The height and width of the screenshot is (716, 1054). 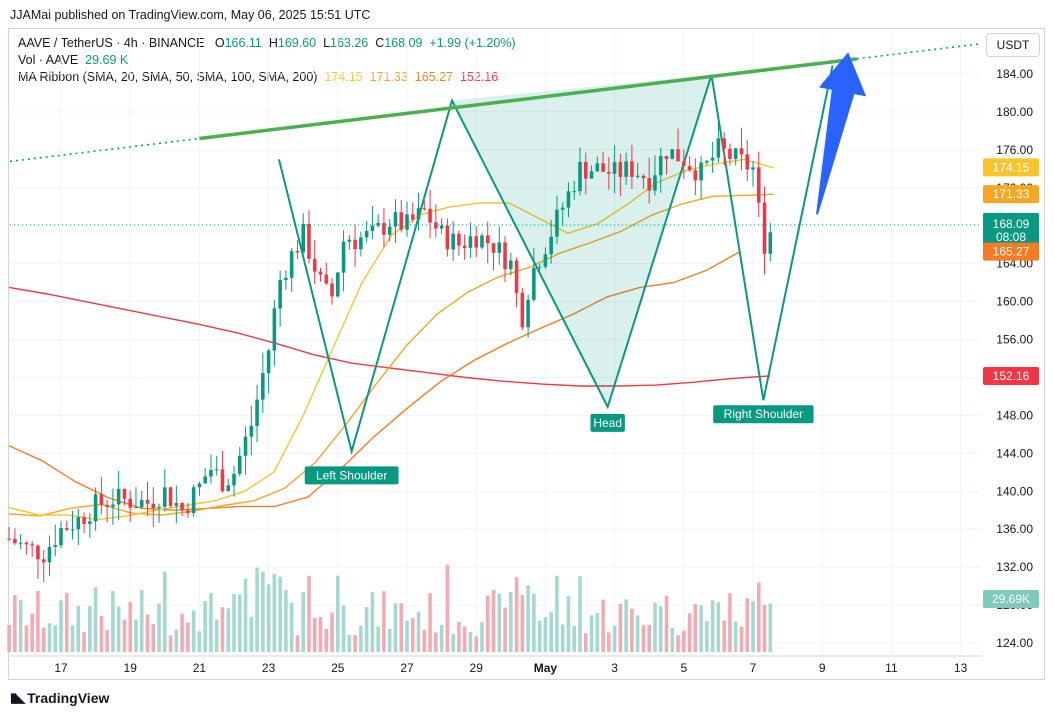 I want to click on price-tag-ma50, so click(x=1011, y=194).